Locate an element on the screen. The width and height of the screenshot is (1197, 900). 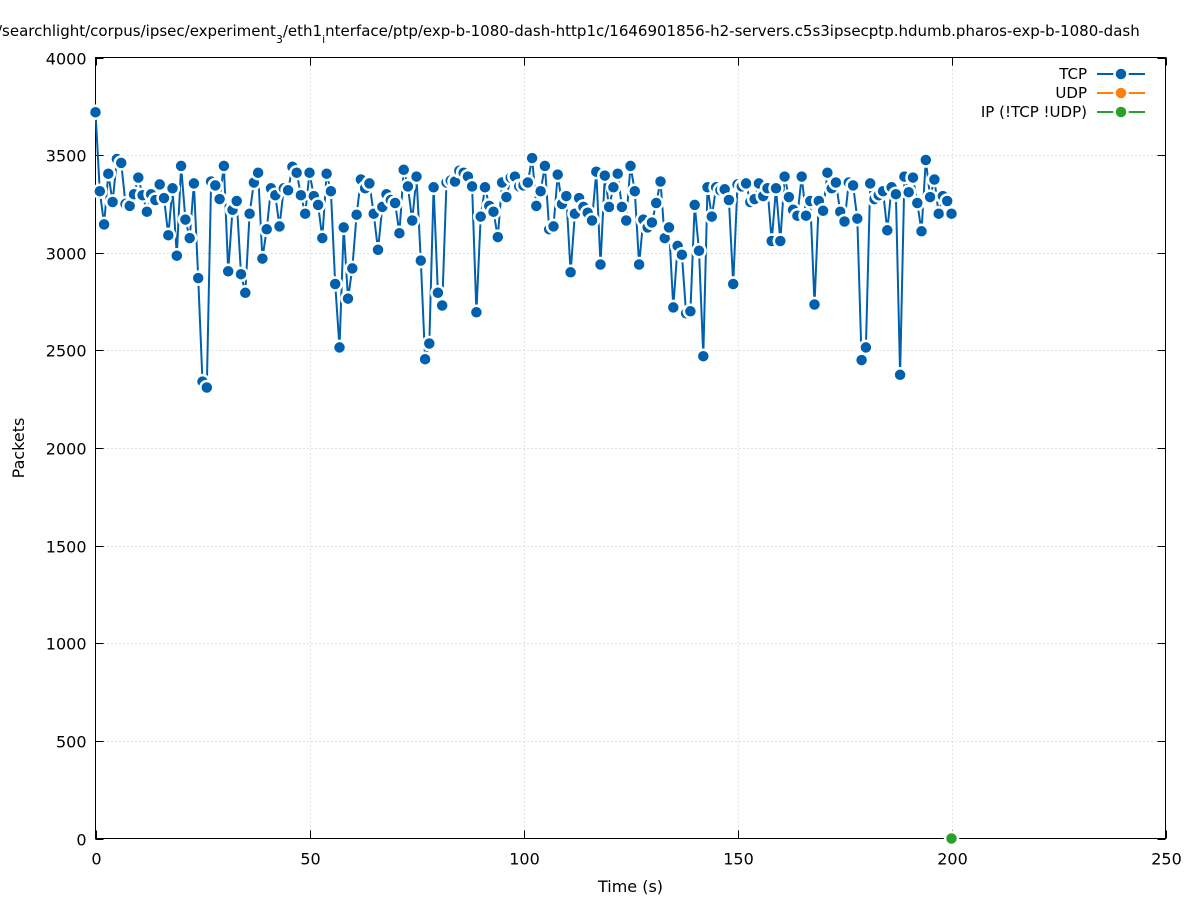
y-tick-label: 3000 is located at coordinates (66, 254).